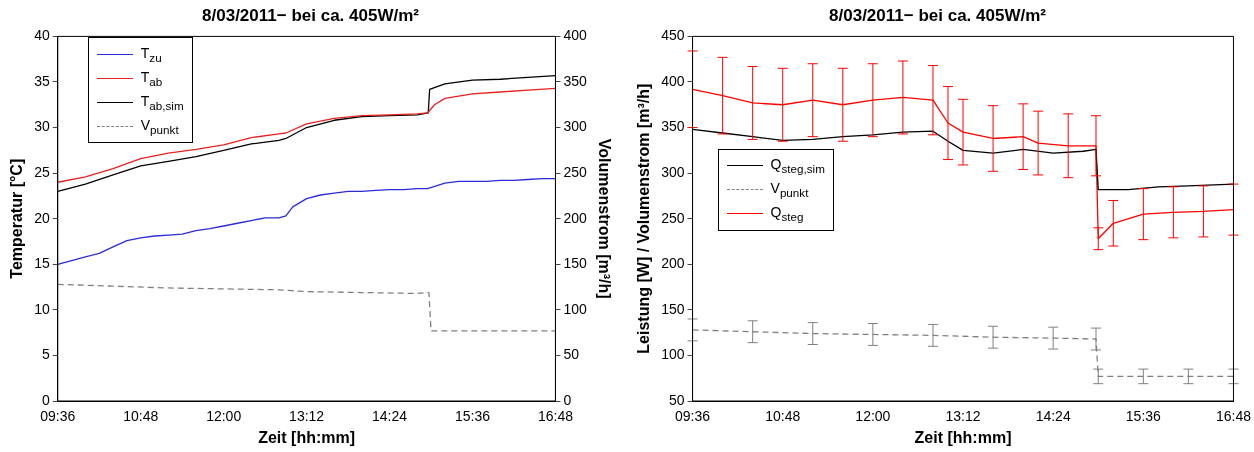  Describe the element at coordinates (575, 35) in the screenshot. I see `y2-tick-label: 400` at that location.